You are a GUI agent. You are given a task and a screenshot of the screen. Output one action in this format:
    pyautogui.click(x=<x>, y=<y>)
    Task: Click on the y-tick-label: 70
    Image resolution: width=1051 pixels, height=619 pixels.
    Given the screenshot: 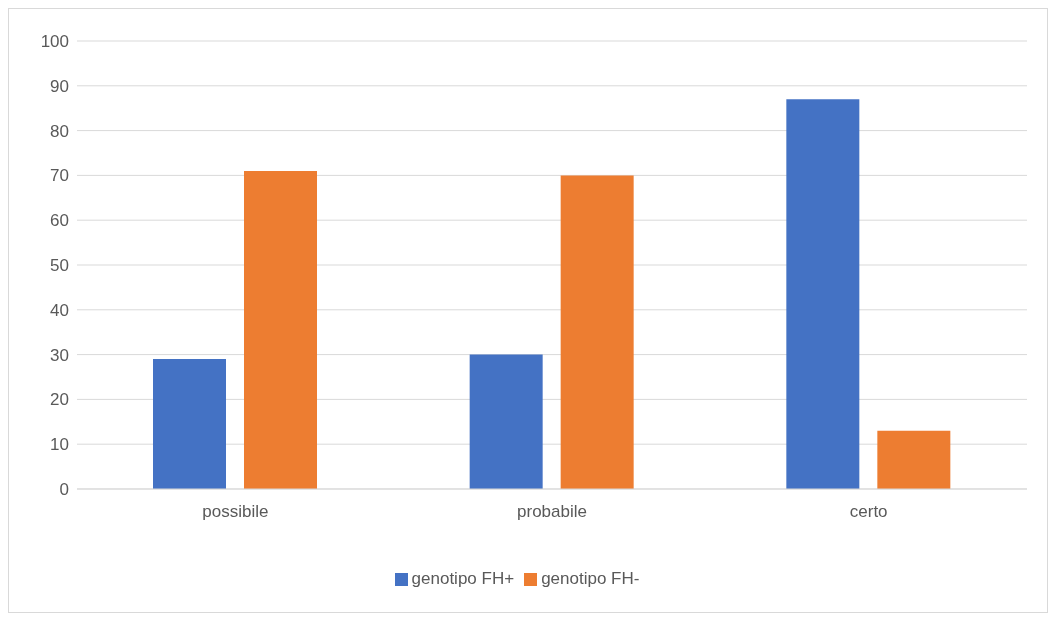 What is the action you would take?
    pyautogui.click(x=59, y=176)
    